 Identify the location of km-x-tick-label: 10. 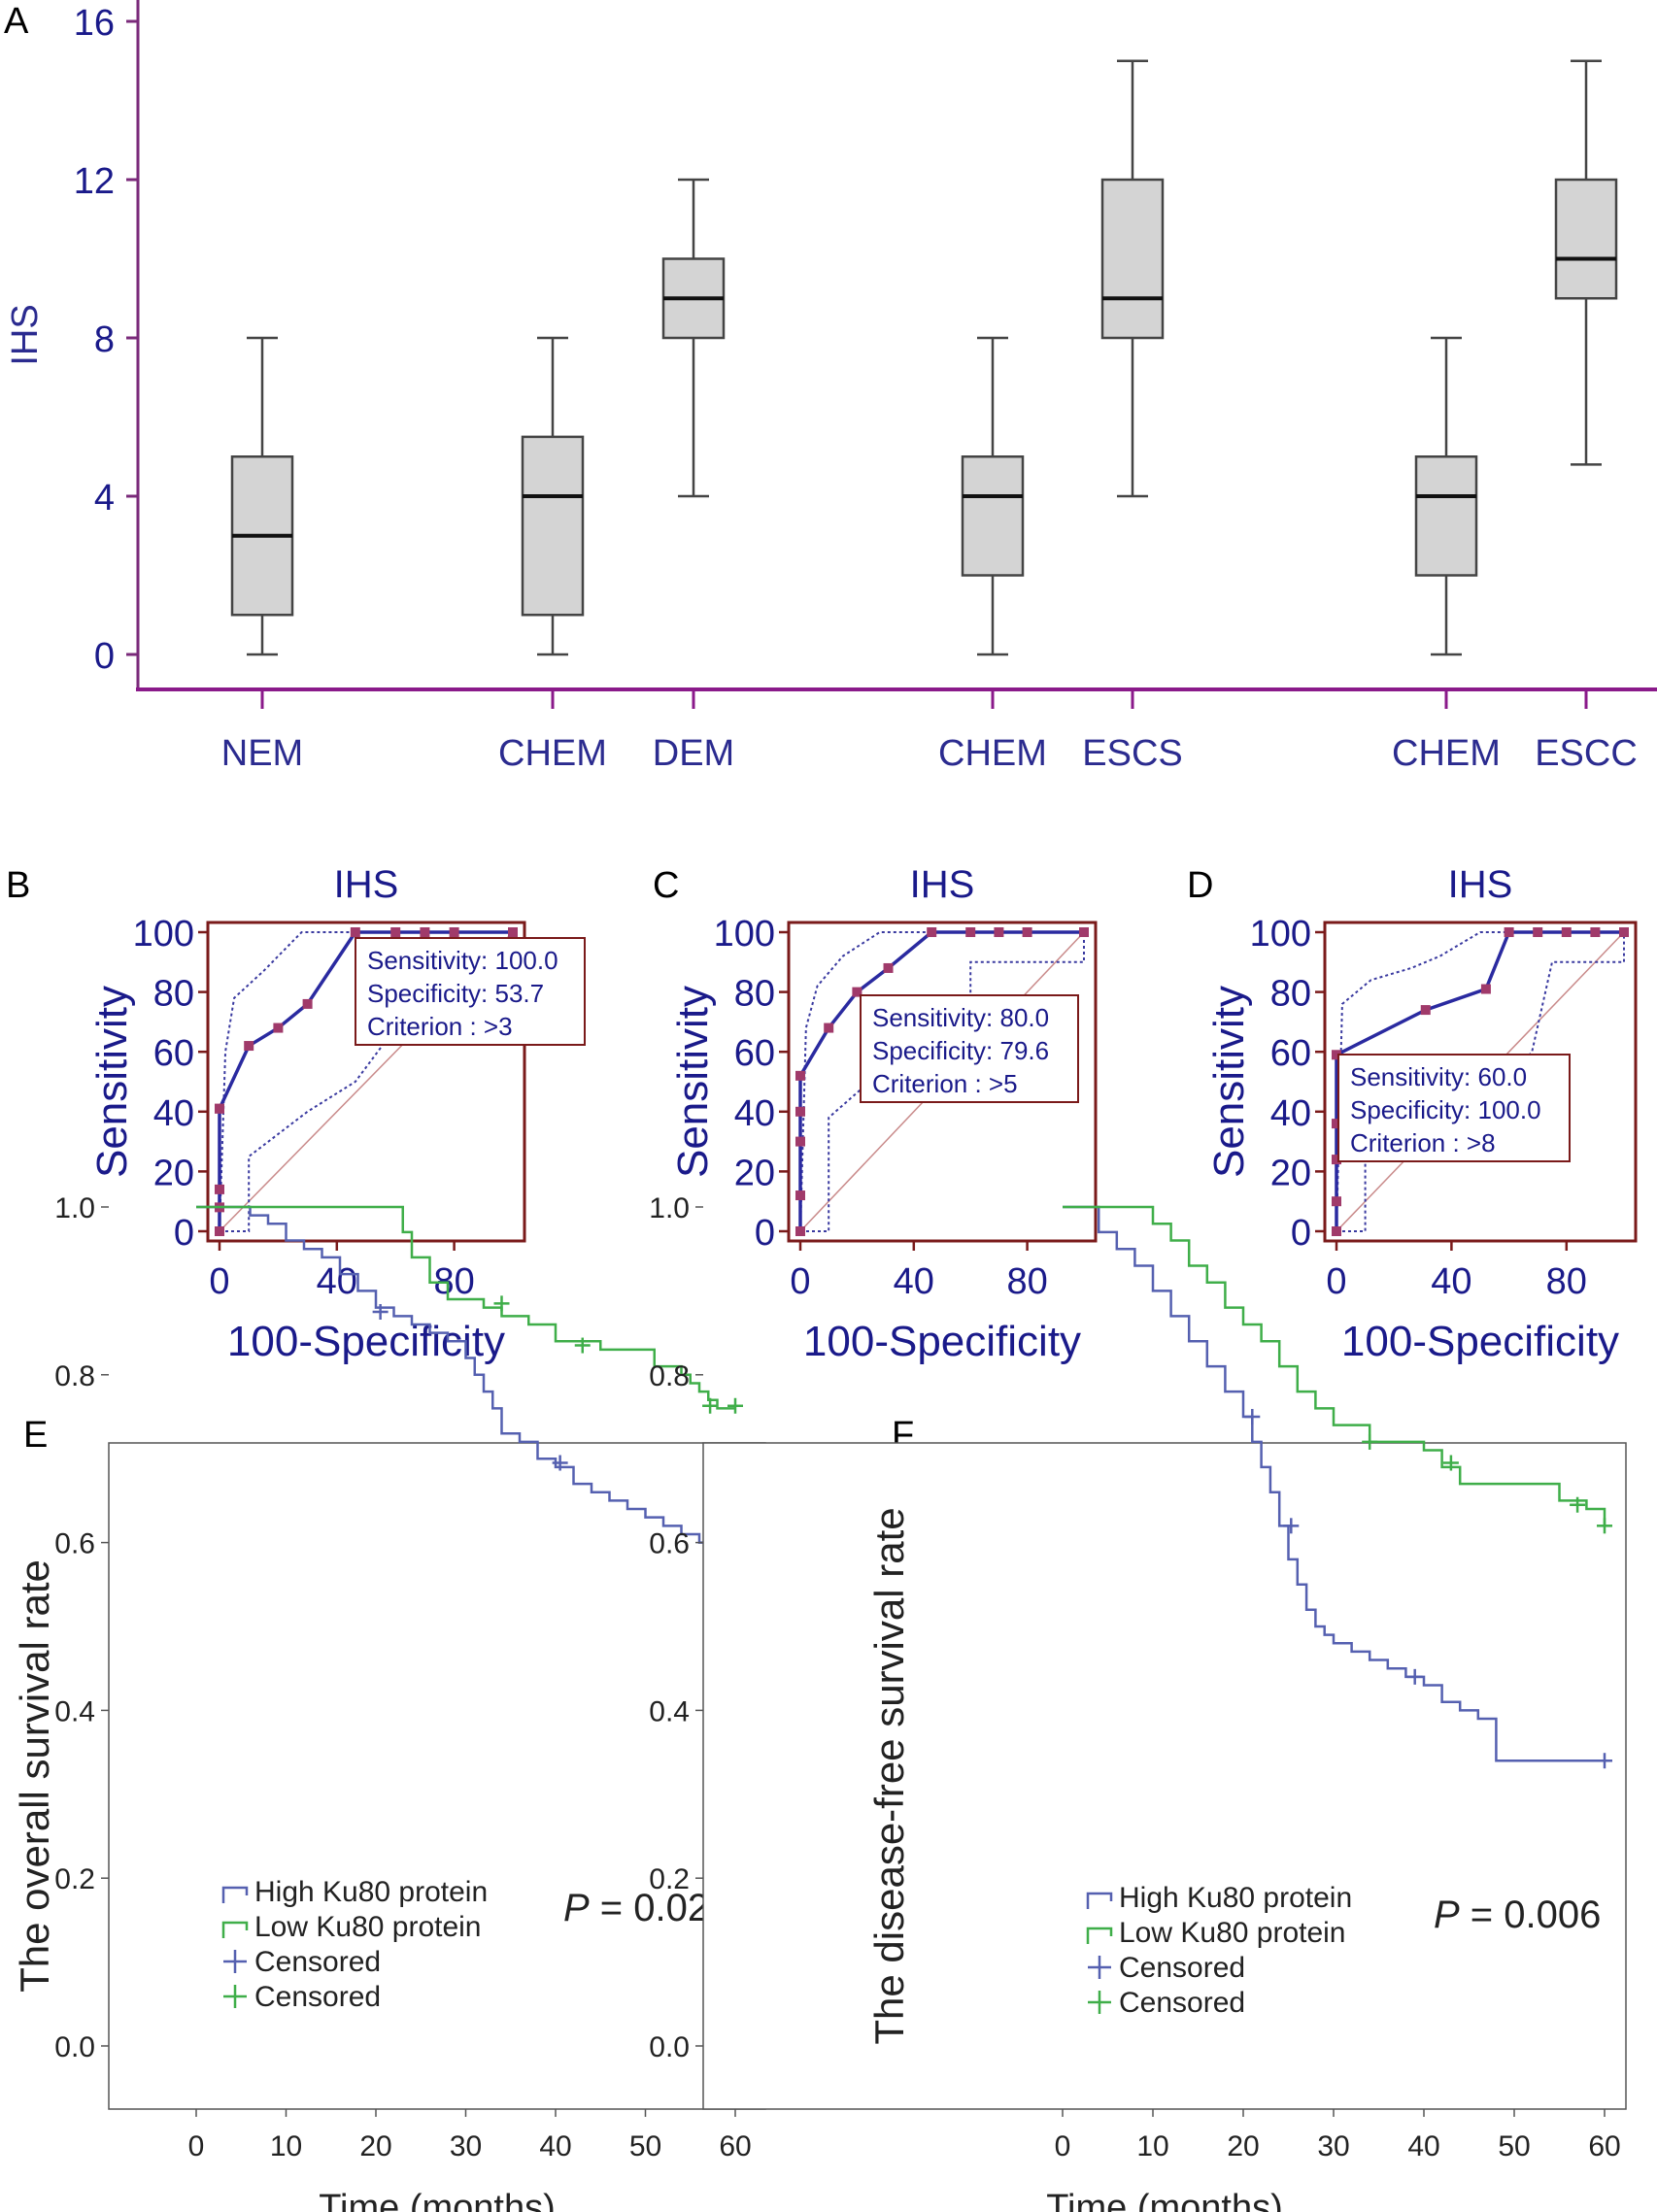
(1152, 2146).